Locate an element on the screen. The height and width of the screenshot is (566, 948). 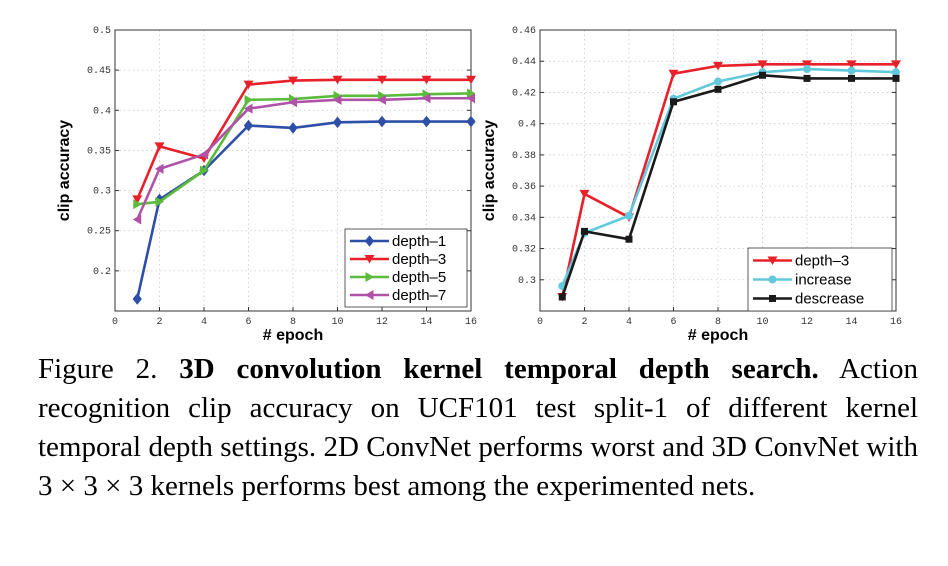
y-tick-label: 0.45 is located at coordinates (99, 71).